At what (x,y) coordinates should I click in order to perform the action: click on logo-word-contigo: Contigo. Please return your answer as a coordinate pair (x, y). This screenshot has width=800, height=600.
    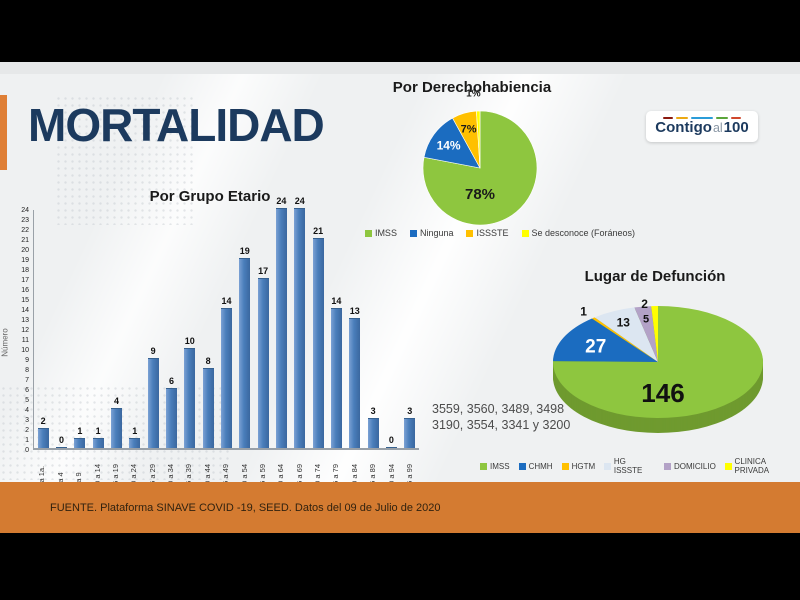
    Looking at the image, I should click on (683, 128).